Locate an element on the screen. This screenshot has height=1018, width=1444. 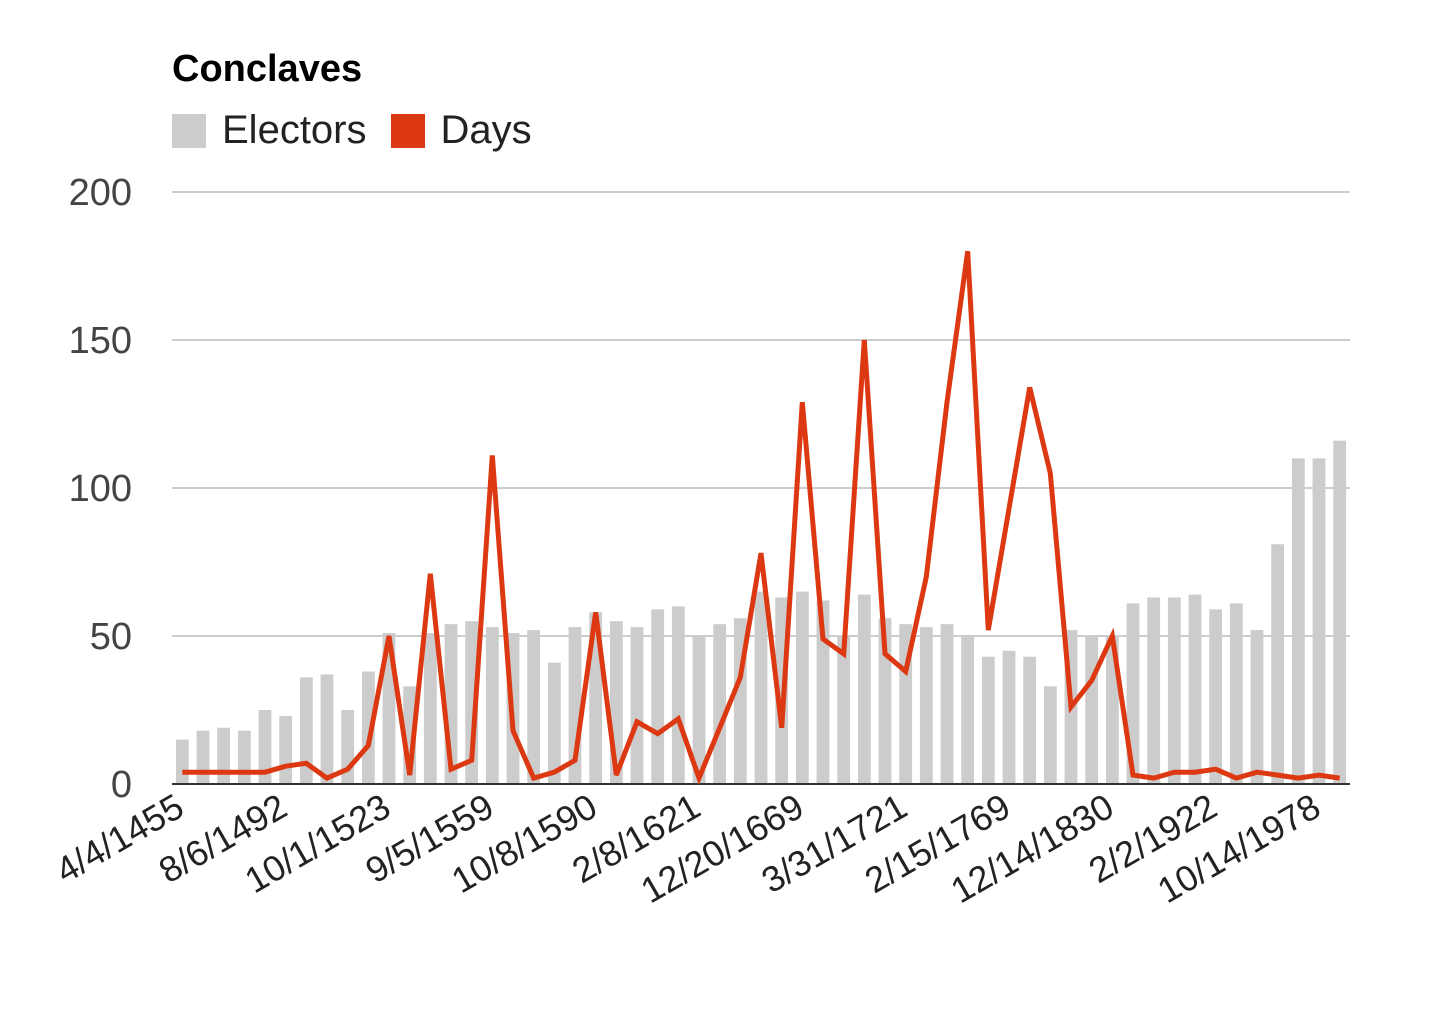
legend-item-electors: Electors is located at coordinates (269, 130).